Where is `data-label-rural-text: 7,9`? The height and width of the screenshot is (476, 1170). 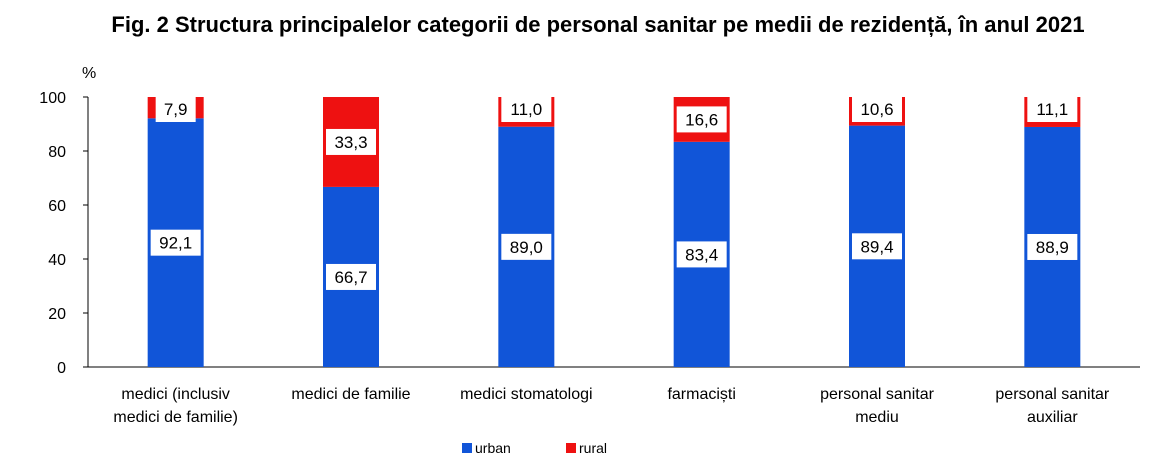
data-label-rural-text: 7,9 is located at coordinates (176, 109).